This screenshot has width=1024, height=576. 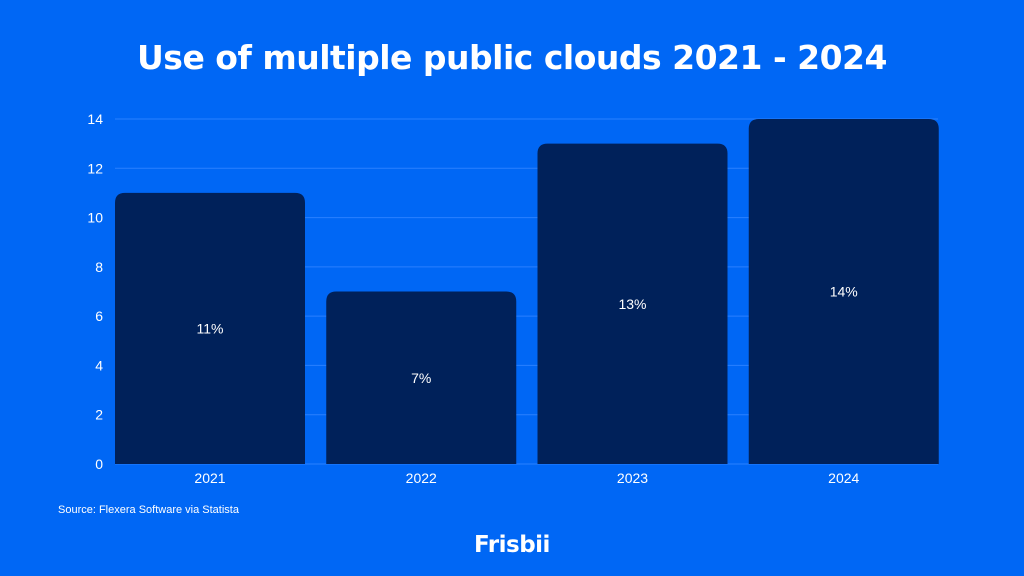 What do you see at coordinates (209, 478) in the screenshot?
I see `x-tick-label: 2021` at bounding box center [209, 478].